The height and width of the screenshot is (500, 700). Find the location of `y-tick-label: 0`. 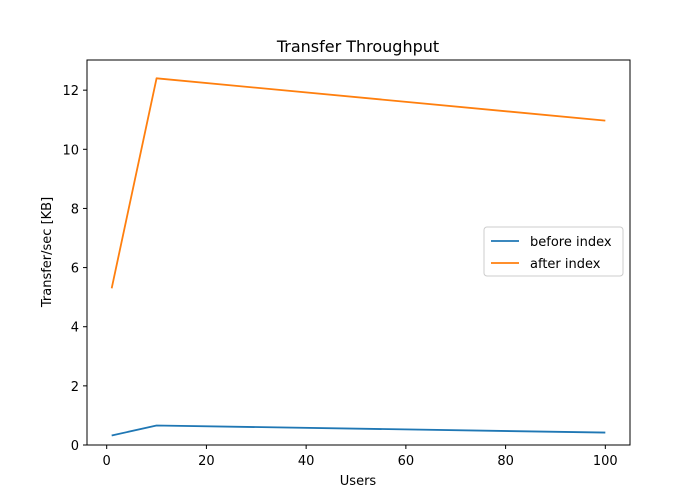

y-tick-label: 0 is located at coordinates (75, 446).